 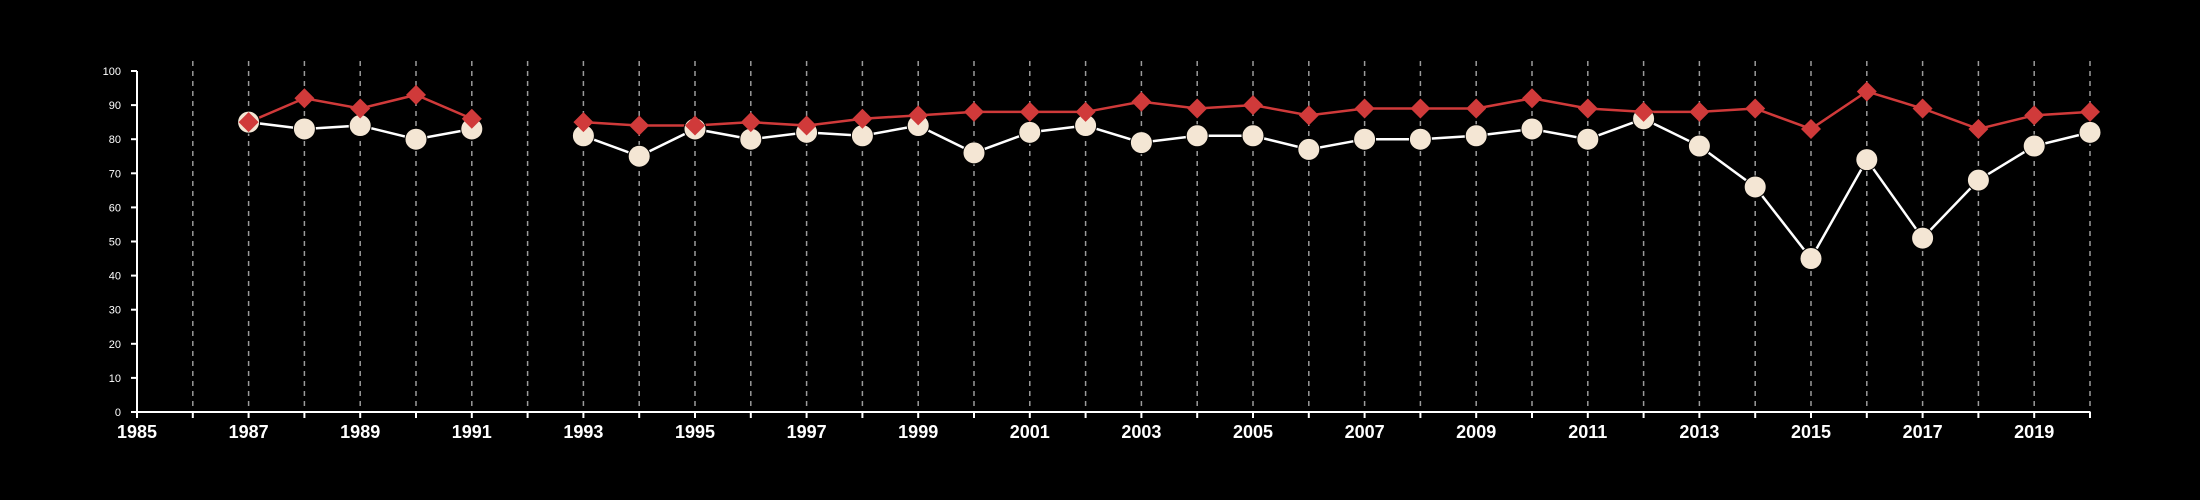 What do you see at coordinates (115, 379) in the screenshot?
I see `y-tick-label-10: 10` at bounding box center [115, 379].